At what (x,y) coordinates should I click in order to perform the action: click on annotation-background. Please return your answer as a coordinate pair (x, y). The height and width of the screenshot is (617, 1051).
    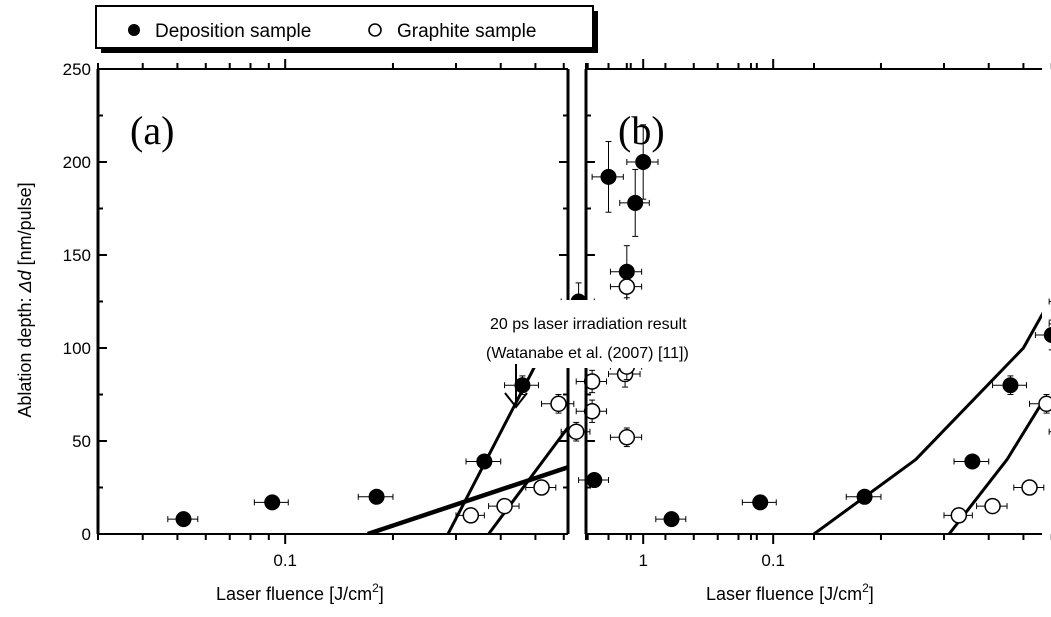
    Looking at the image, I should click on (585, 334).